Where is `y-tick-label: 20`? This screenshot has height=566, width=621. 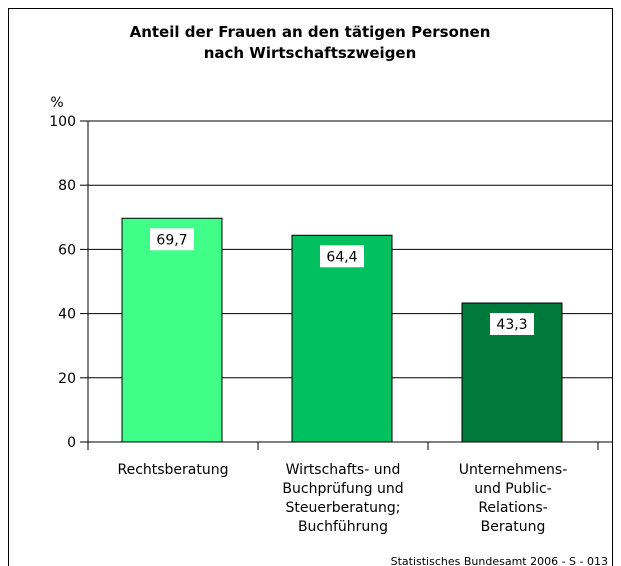 y-tick-label: 20 is located at coordinates (67, 379).